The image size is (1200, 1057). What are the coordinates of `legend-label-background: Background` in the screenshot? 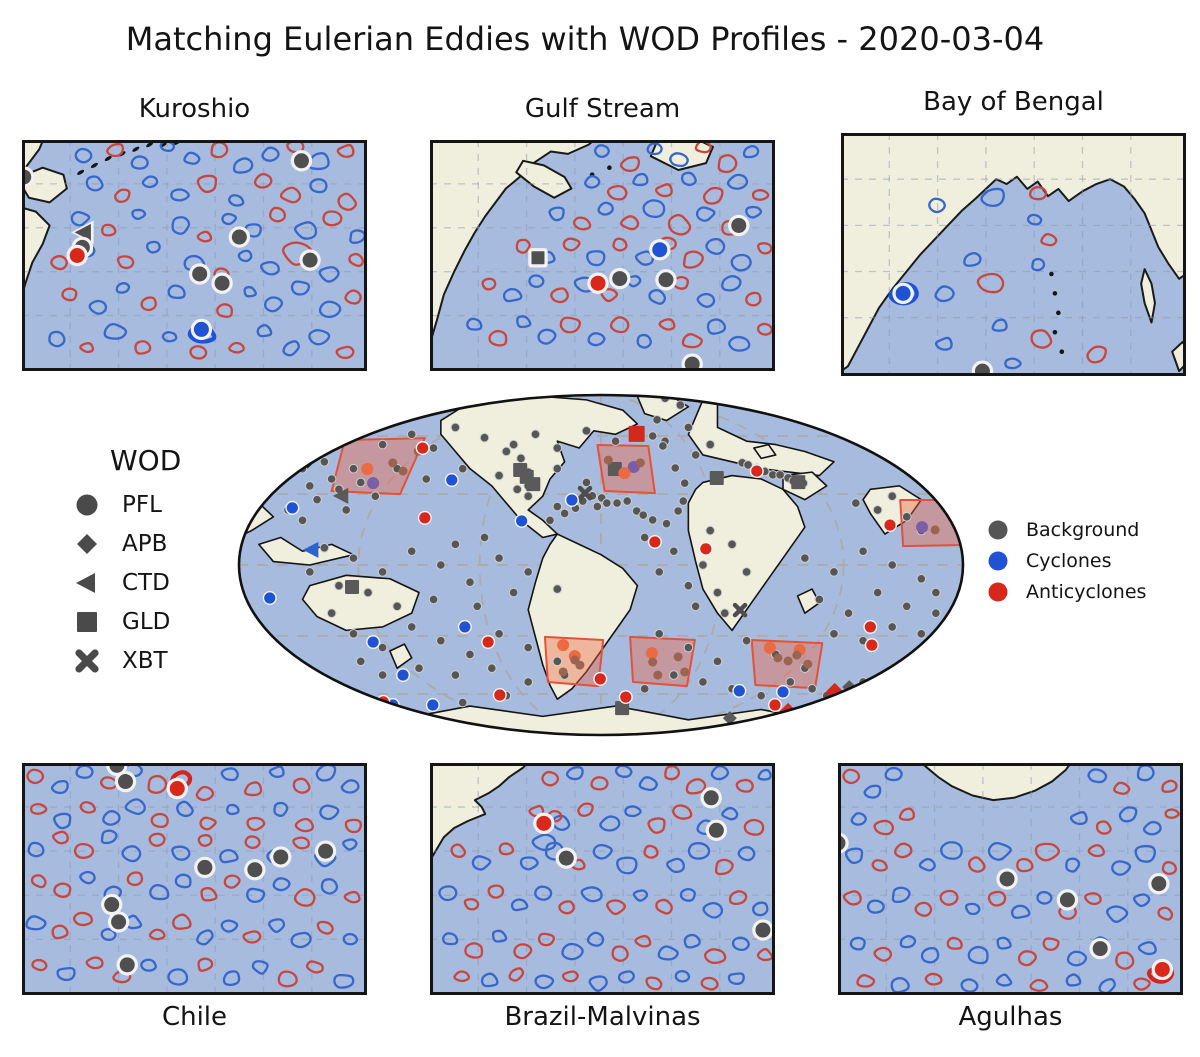 It's located at (1083, 529).